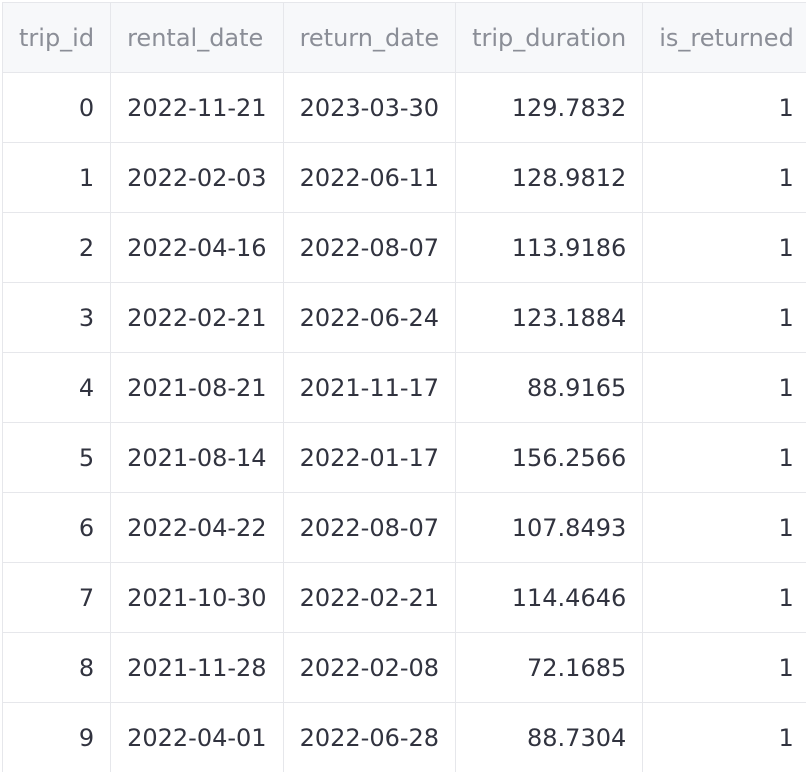  I want to click on cell-trip-duration: 123.1884, so click(549, 317).